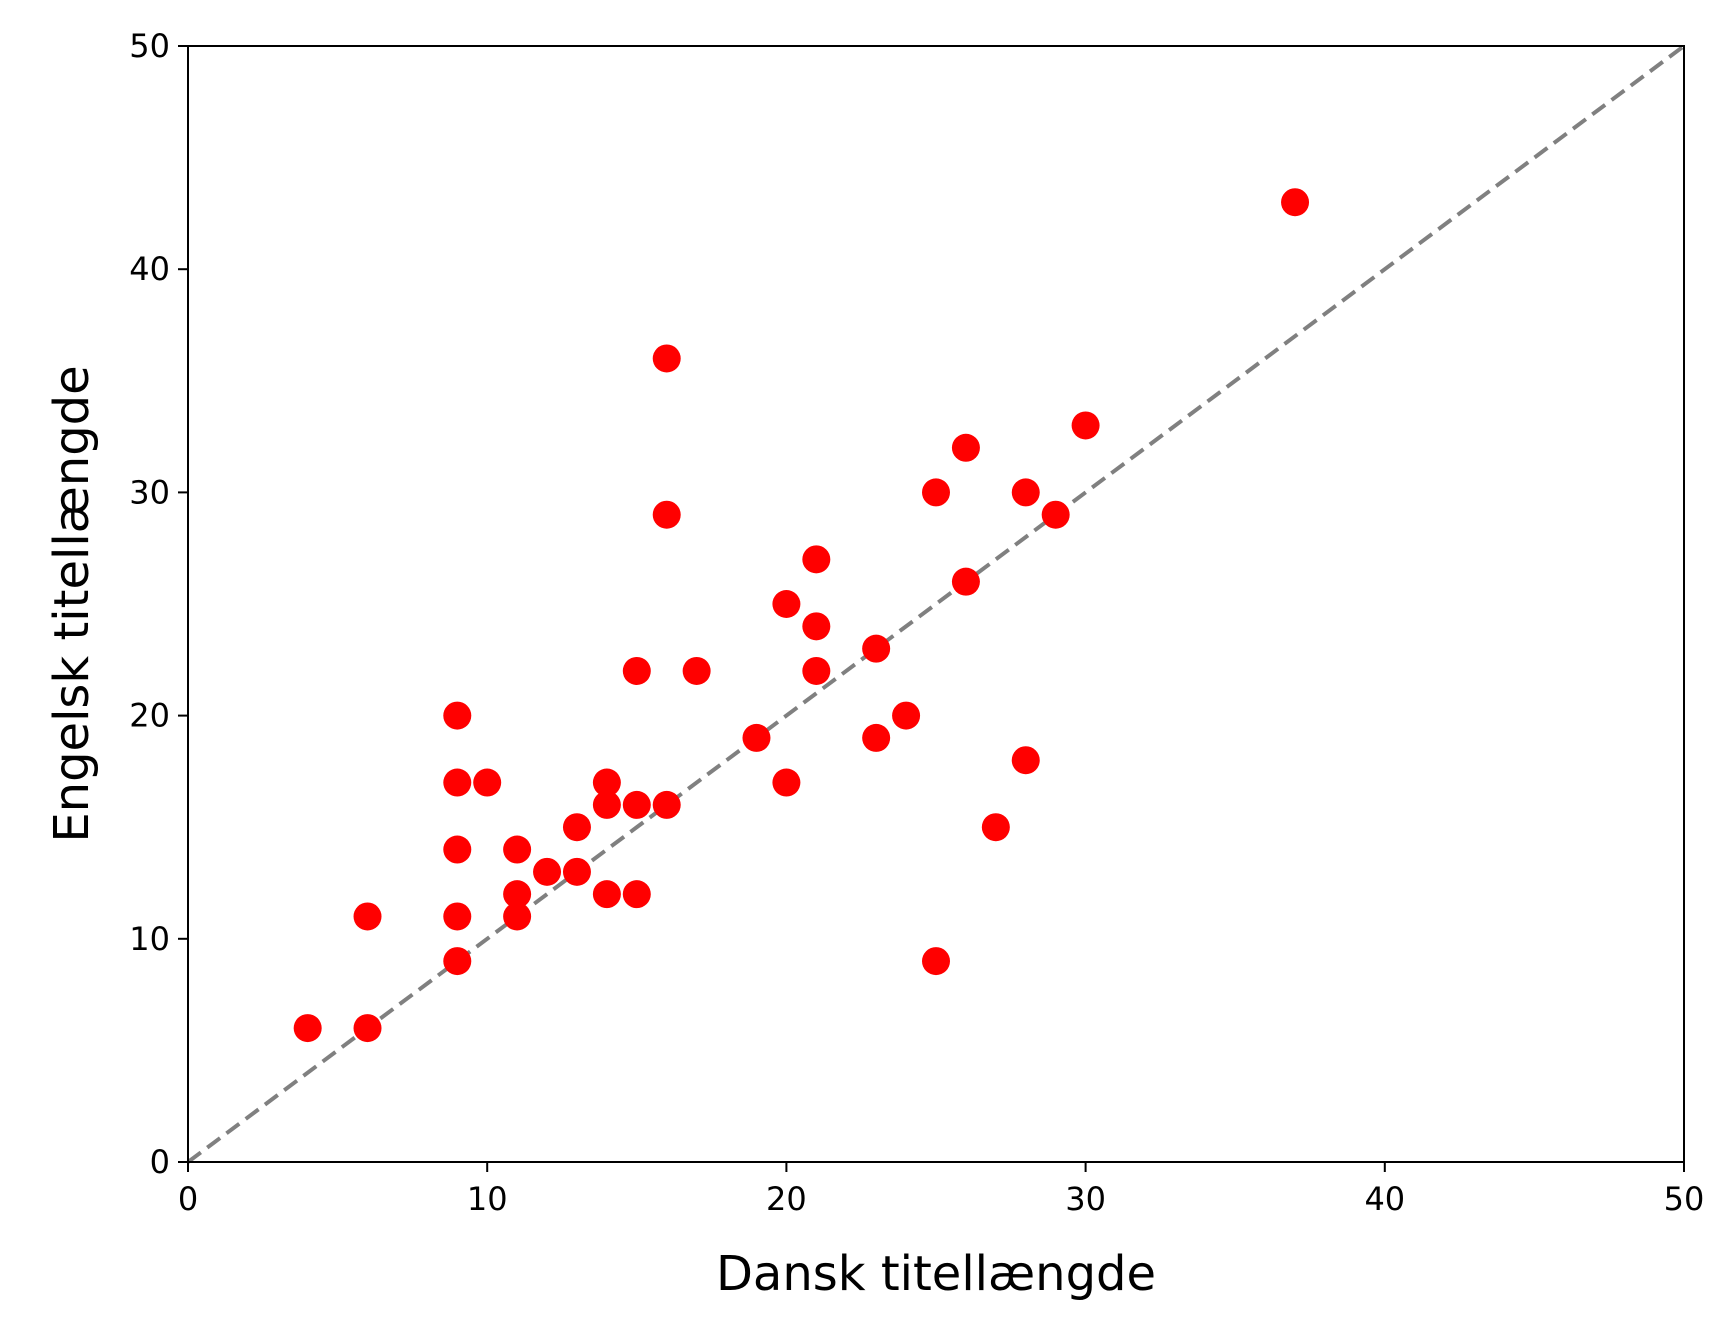 This screenshot has width=1730, height=1327. Describe the element at coordinates (1085, 1199) in the screenshot. I see `x-tick-label-3: 30` at that location.